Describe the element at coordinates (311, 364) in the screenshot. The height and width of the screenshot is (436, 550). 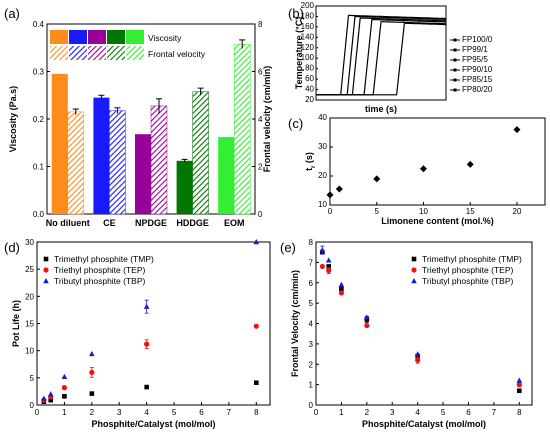
I see `y-tick-label-e: 2` at that location.